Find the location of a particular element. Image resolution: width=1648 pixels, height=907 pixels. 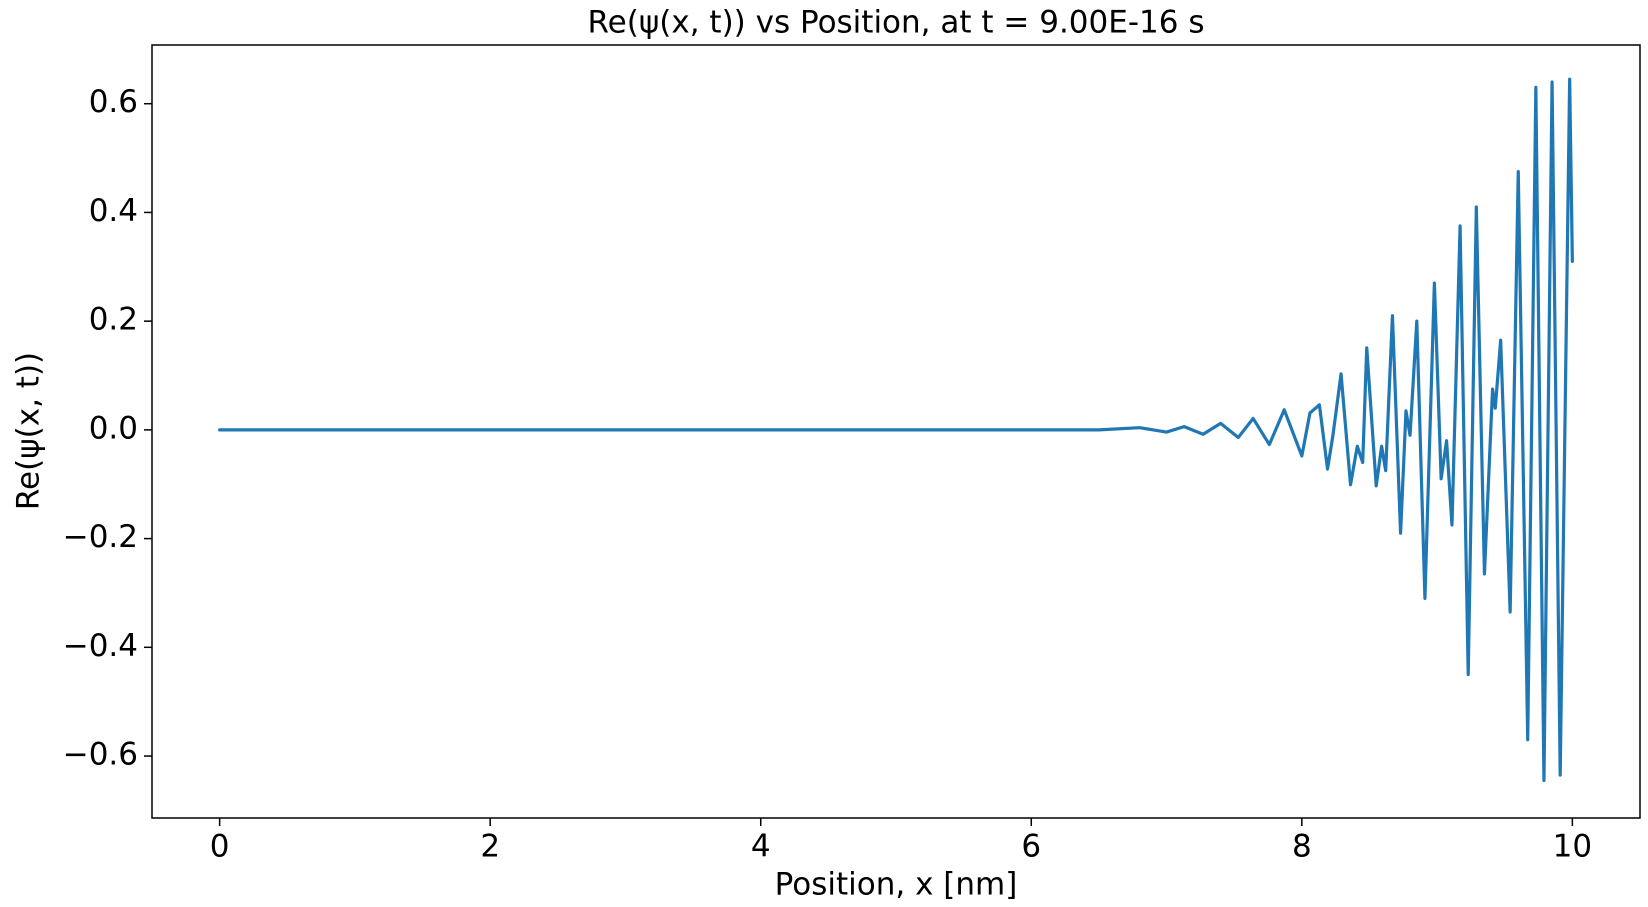

y-tick-label: 0.6 is located at coordinates (113, 102).